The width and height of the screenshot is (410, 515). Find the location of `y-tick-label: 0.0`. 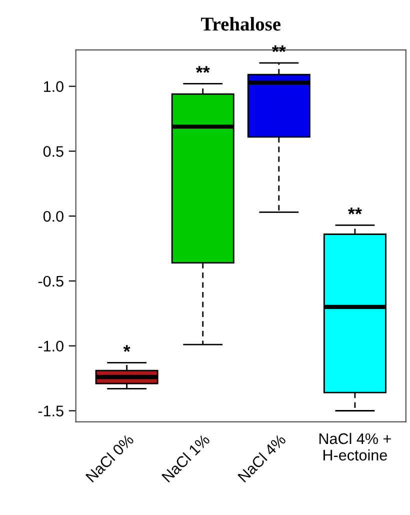

y-tick-label: 0.0 is located at coordinates (53, 216).